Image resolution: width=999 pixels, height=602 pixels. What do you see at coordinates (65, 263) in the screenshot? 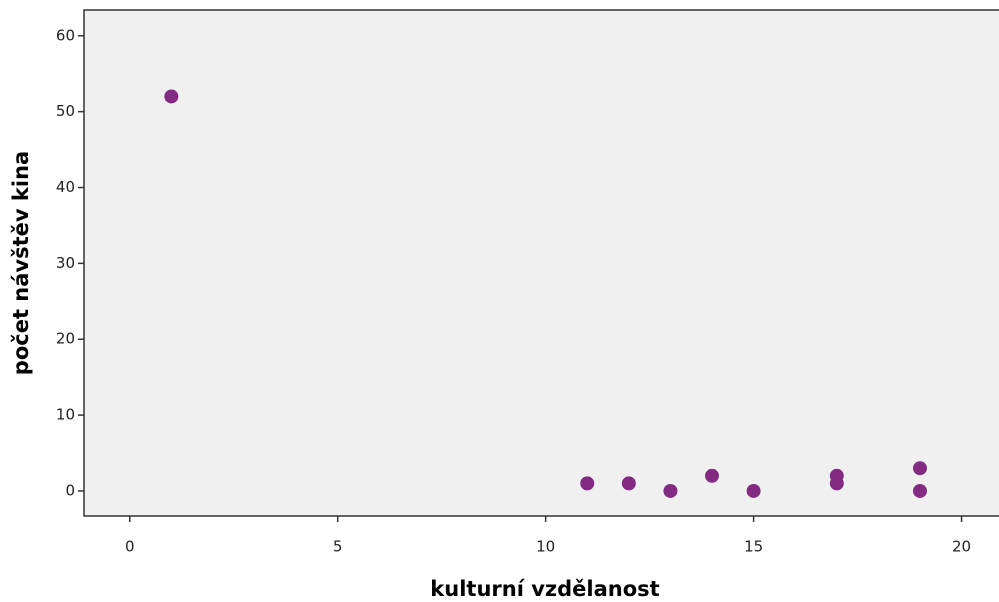
I see `y-tick-label: 30` at bounding box center [65, 263].